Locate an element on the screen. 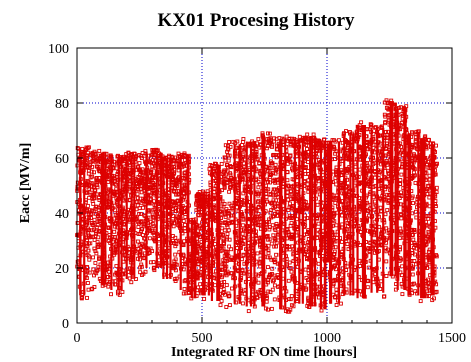  y-axis-label: Eacc [MV/m] is located at coordinates (25, 183).